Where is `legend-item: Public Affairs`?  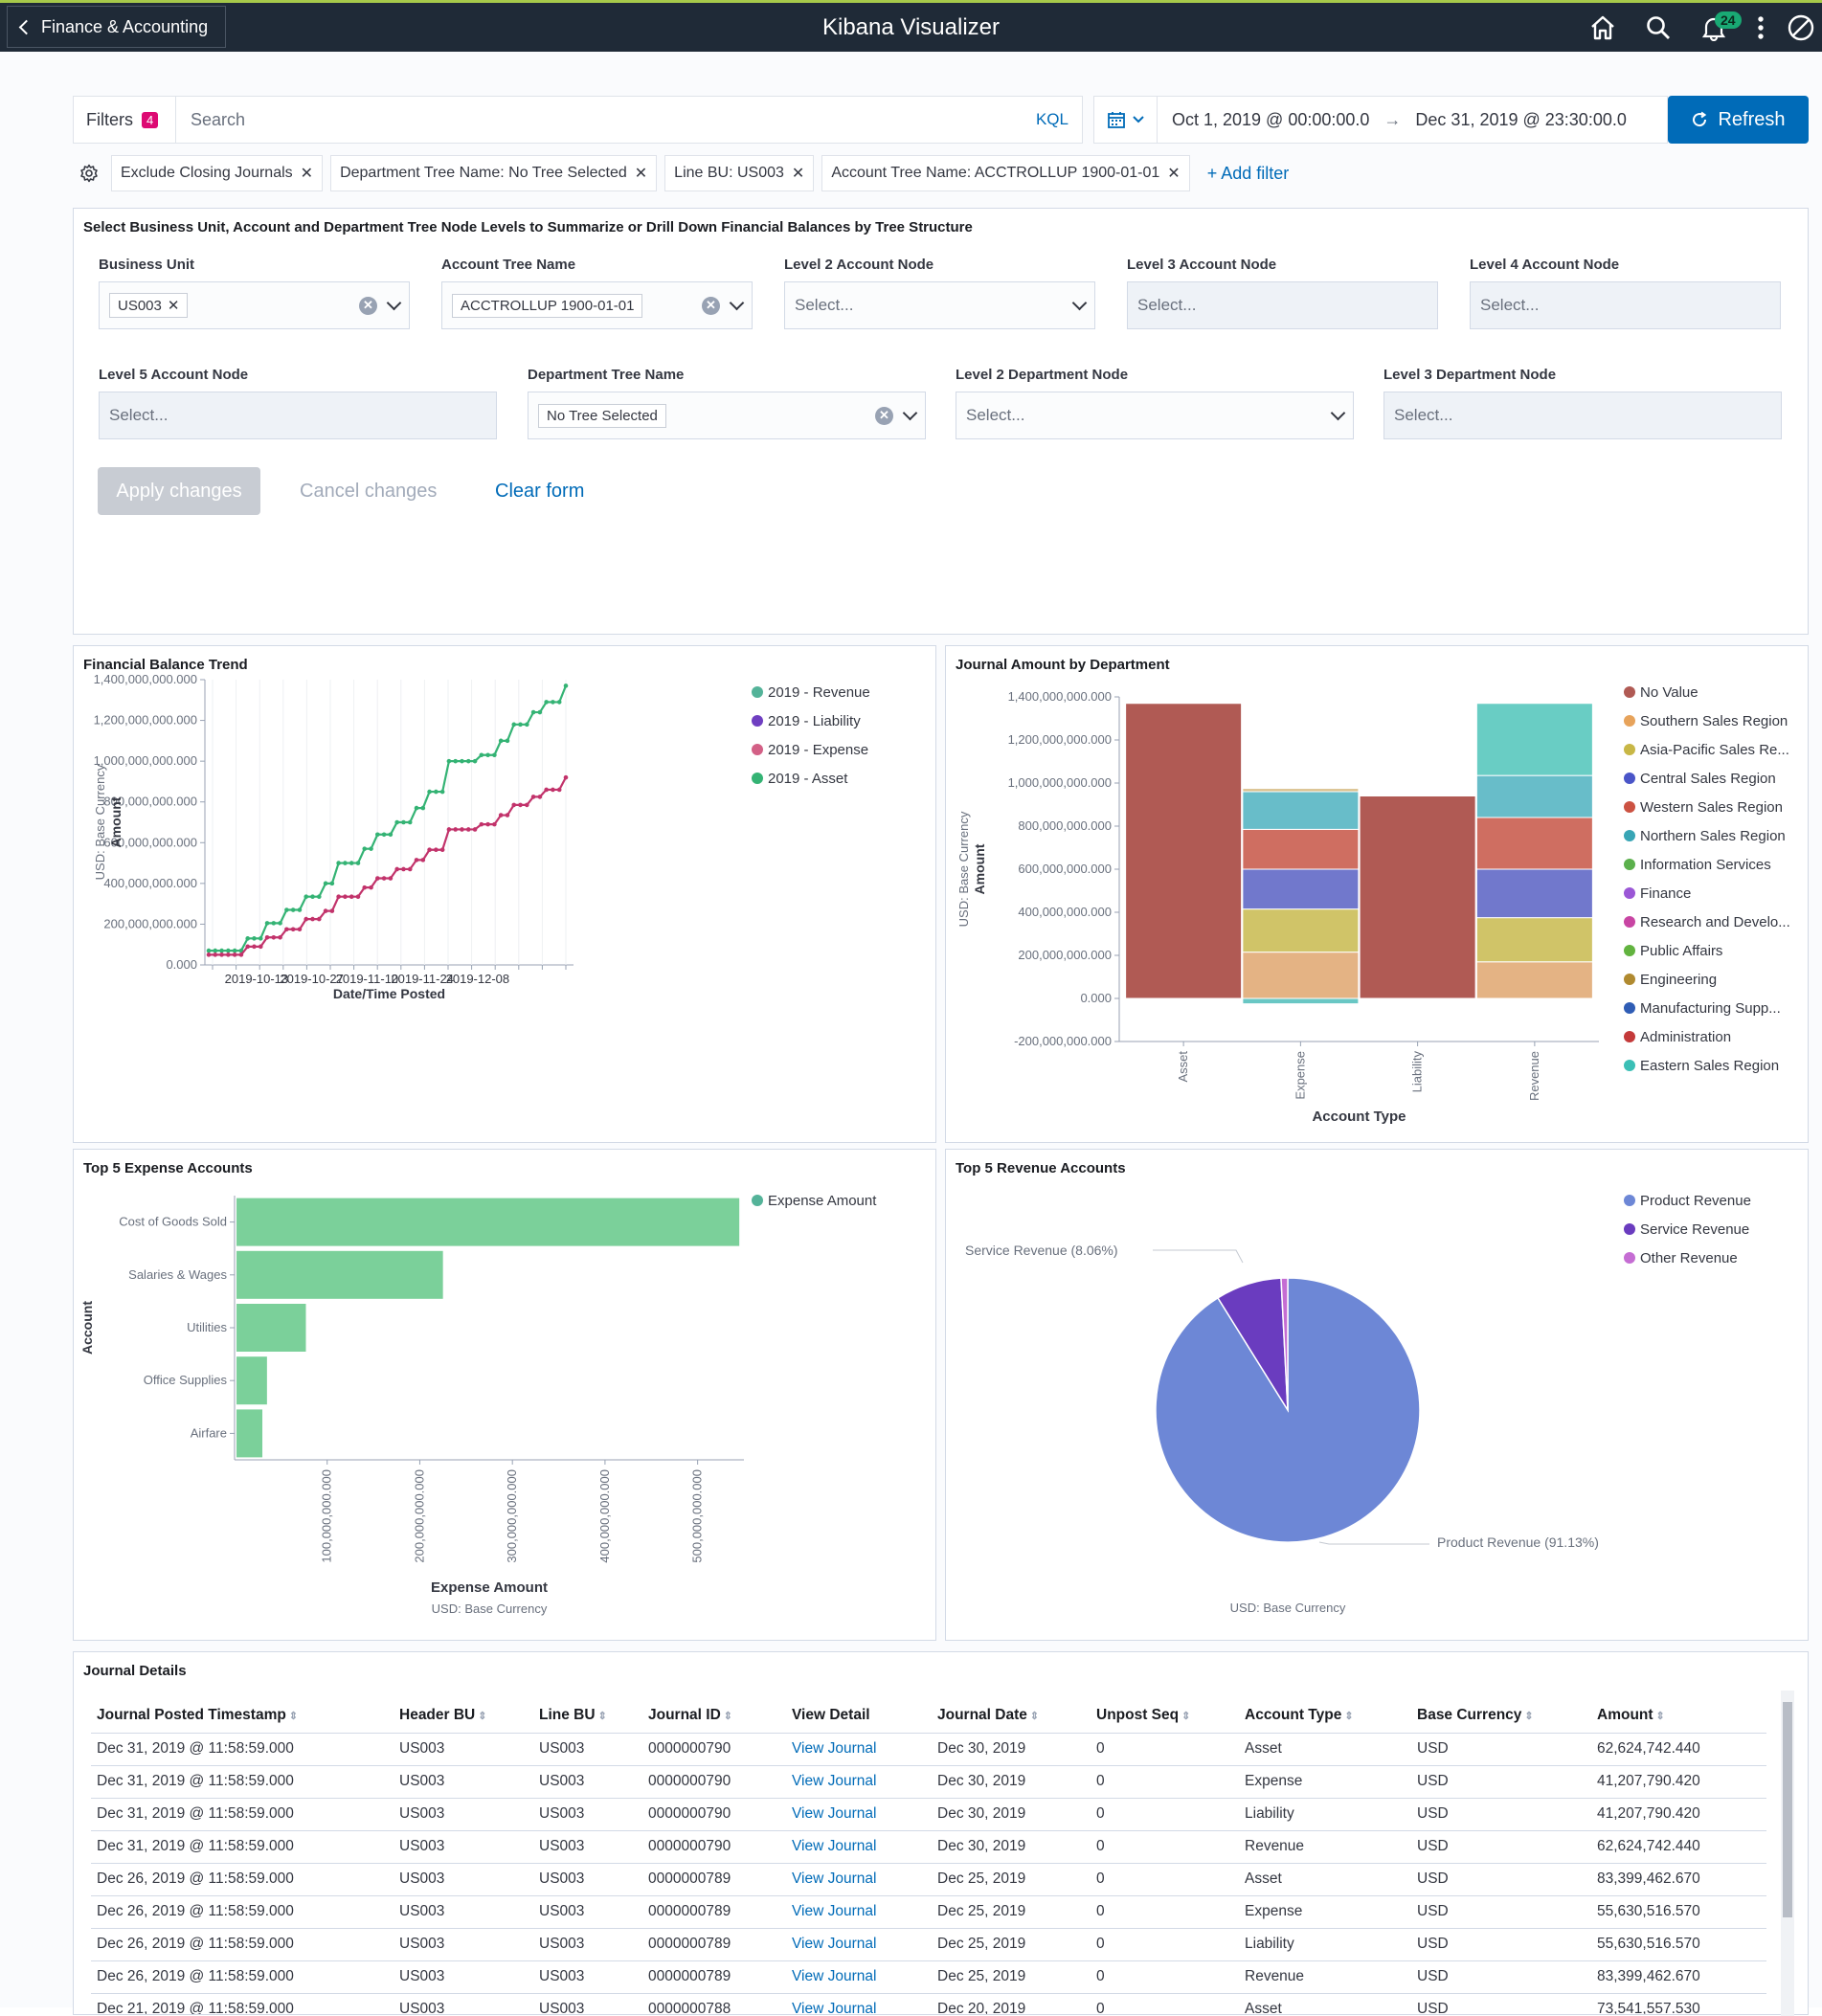
legend-item: Public Affairs is located at coordinates (1681, 951).